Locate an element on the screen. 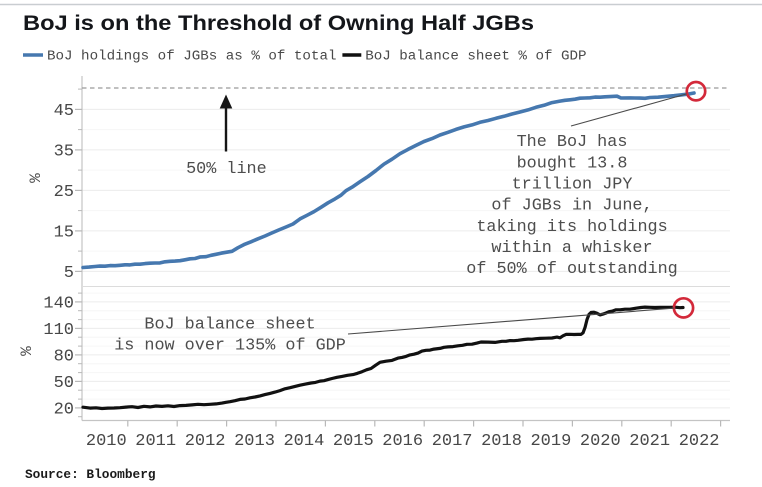 The image size is (762, 487). svg-text: 2012 is located at coordinates (205, 441).